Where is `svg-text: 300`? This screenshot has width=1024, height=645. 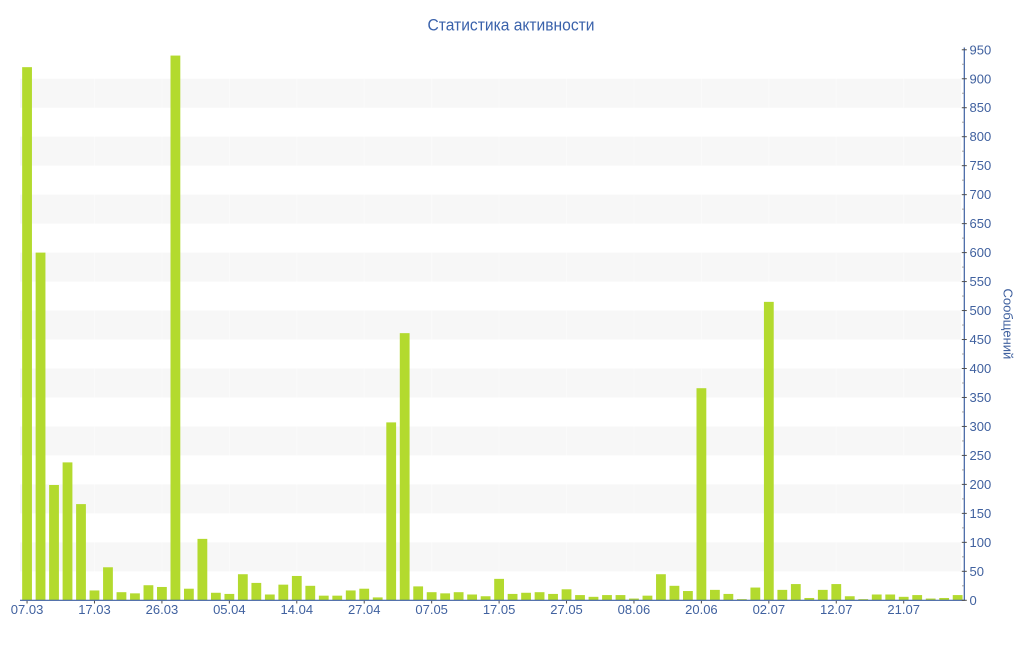 svg-text: 300 is located at coordinates (981, 426).